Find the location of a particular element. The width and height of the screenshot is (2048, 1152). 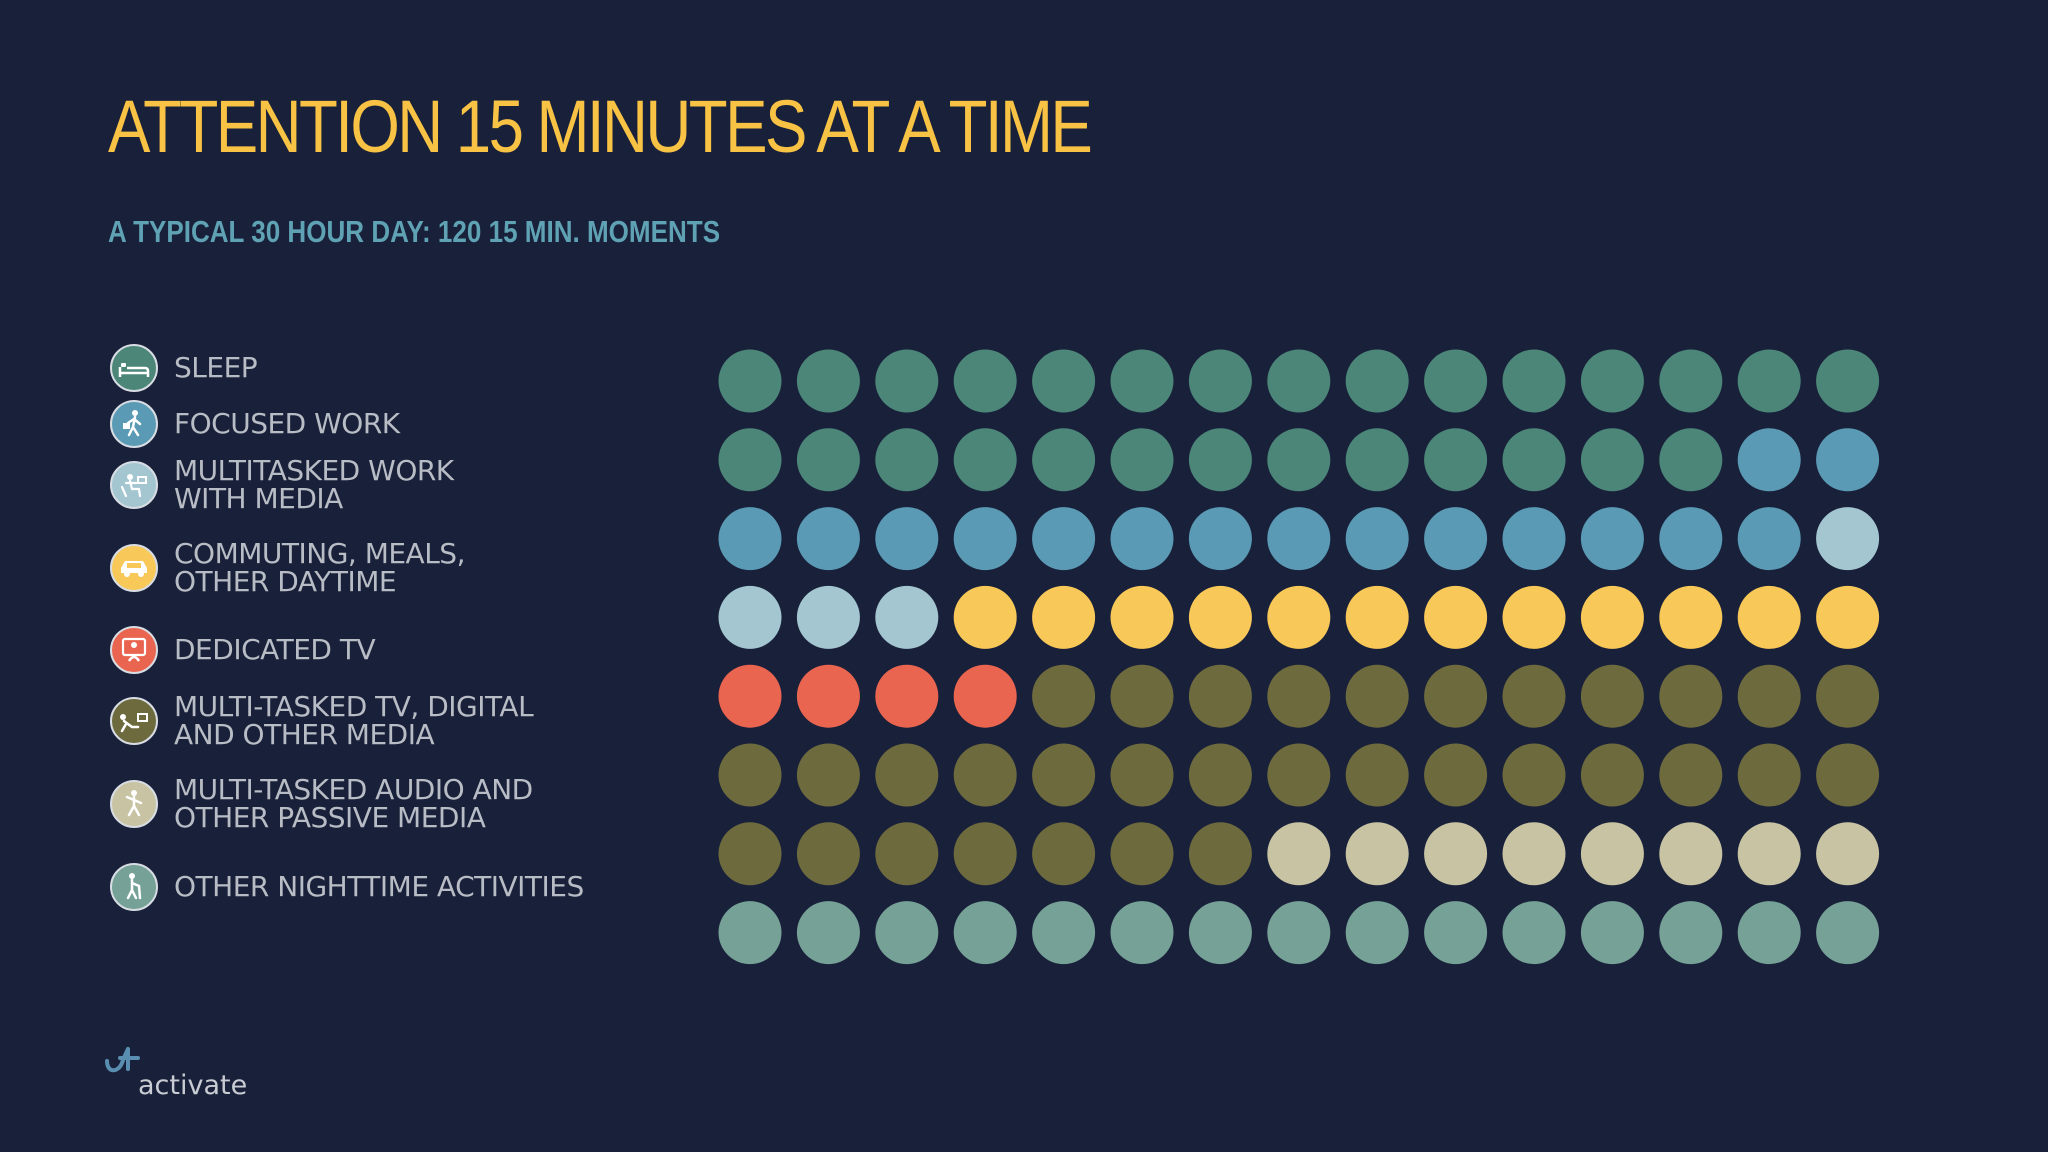

person-at-desk-icon is located at coordinates (134, 485).